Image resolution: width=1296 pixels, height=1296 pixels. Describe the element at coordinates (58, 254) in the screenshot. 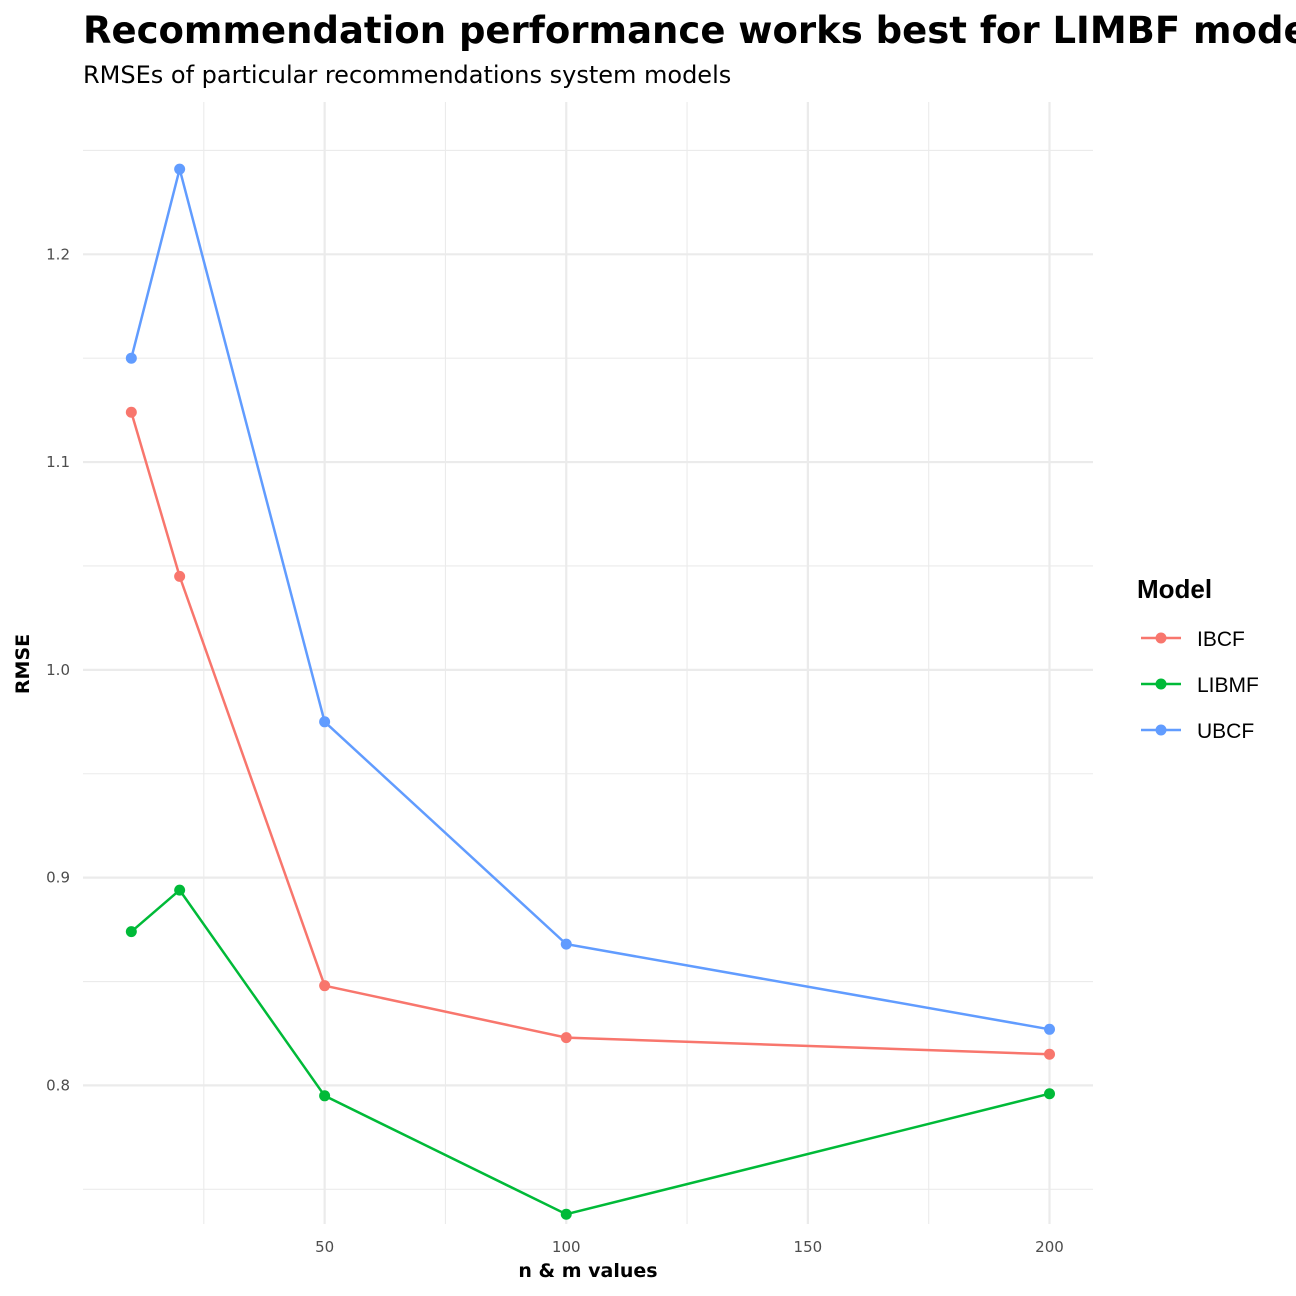

I see `y-tick-label: 1.2` at that location.